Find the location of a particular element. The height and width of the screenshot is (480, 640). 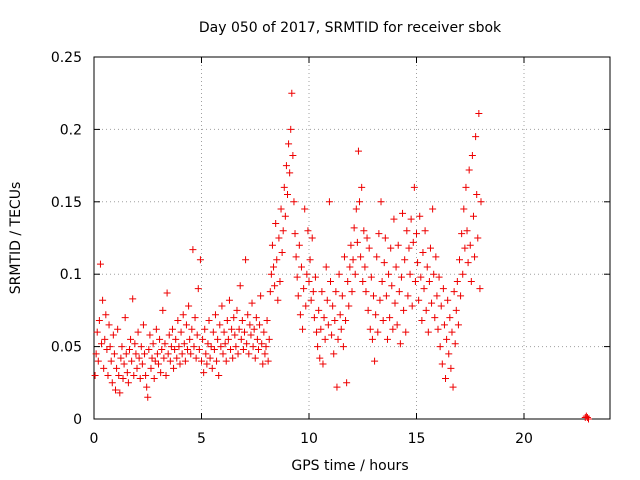

x-axis-label: GPS time / hours is located at coordinates (349, 466).